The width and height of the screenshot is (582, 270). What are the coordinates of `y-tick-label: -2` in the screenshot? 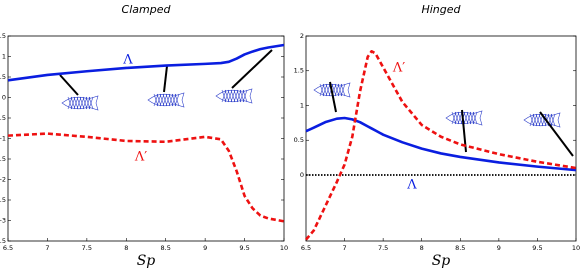 It's located at (3, 180).